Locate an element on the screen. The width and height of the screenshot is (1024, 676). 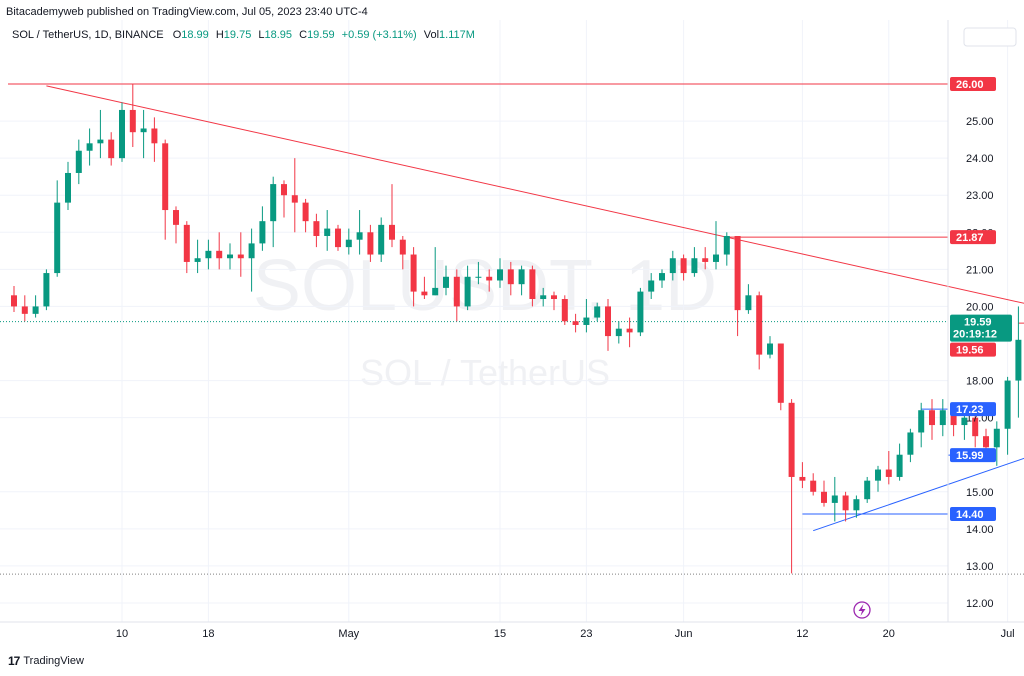
price-tag: 21.87 is located at coordinates (973, 237).